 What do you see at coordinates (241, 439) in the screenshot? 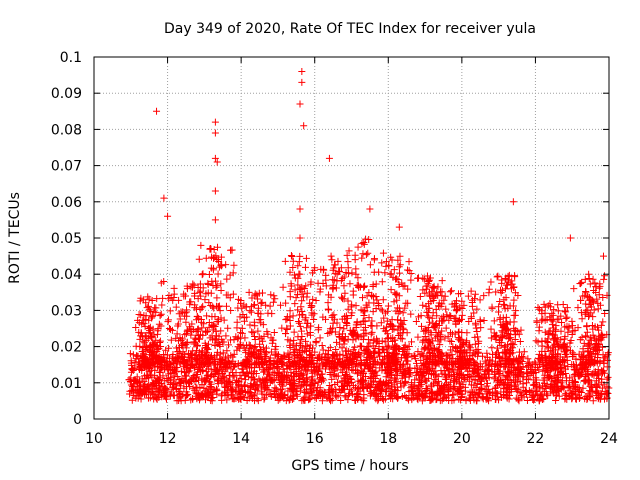
I see `x-tick-label: 14` at bounding box center [241, 439].